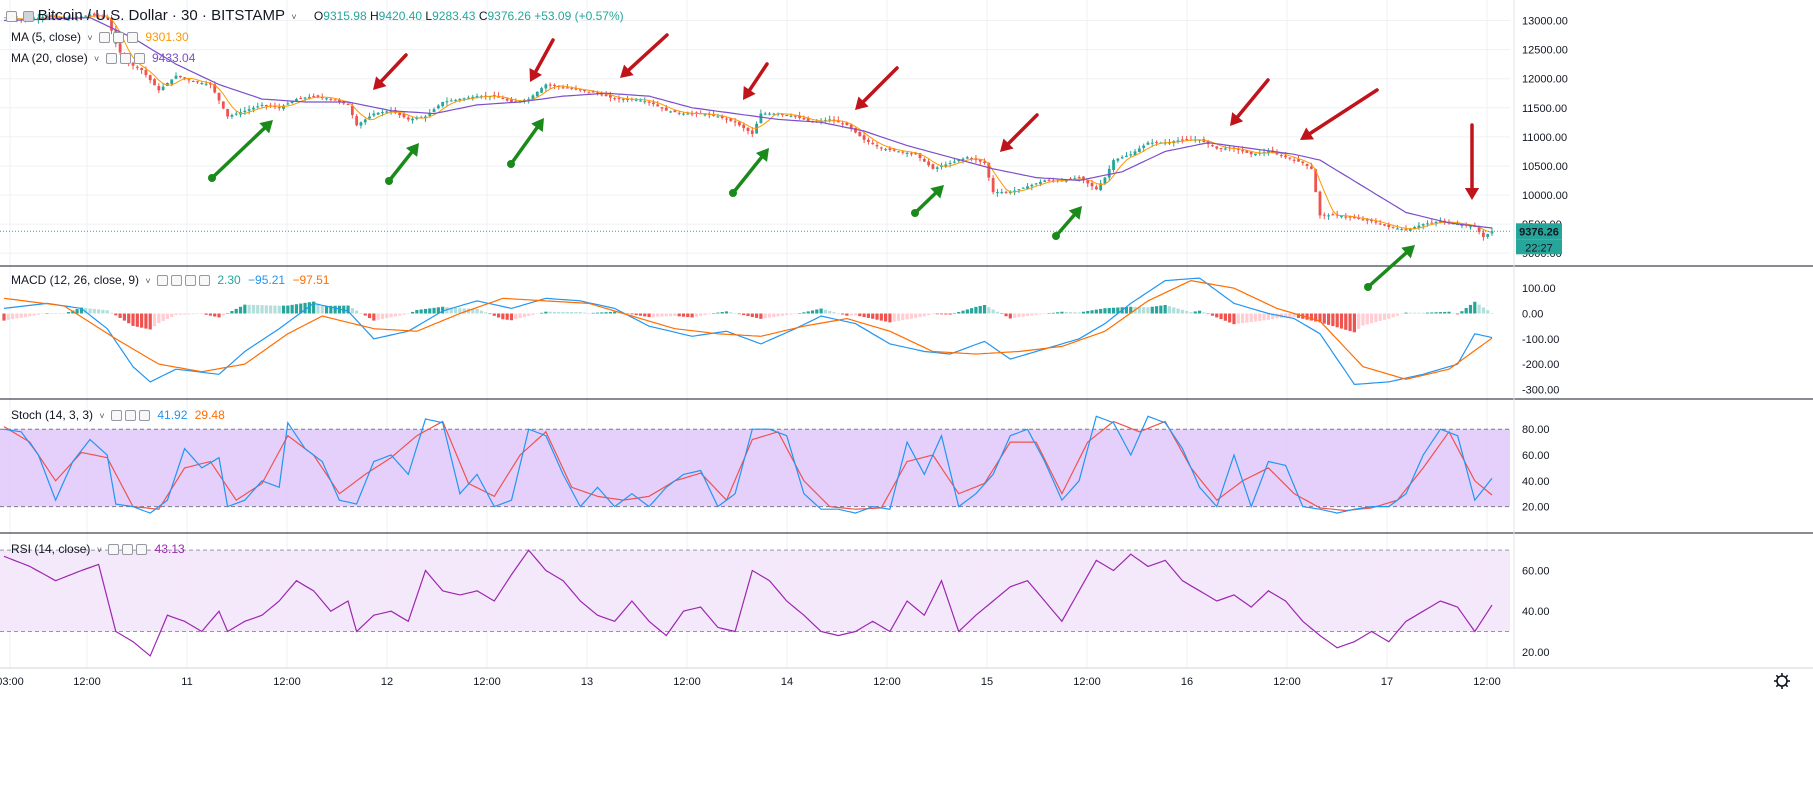 The image size is (1813, 798). What do you see at coordinates (483, 16) in the screenshot?
I see `close-label: C` at bounding box center [483, 16].